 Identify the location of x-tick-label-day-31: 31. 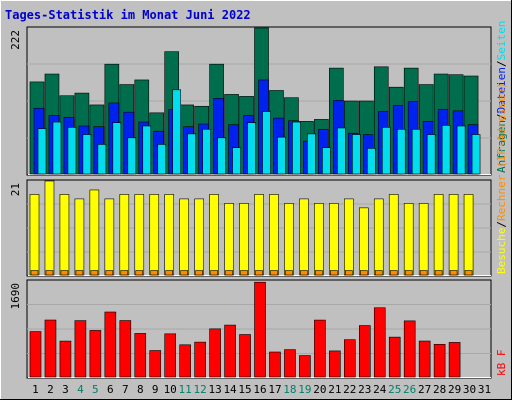
(484, 389).